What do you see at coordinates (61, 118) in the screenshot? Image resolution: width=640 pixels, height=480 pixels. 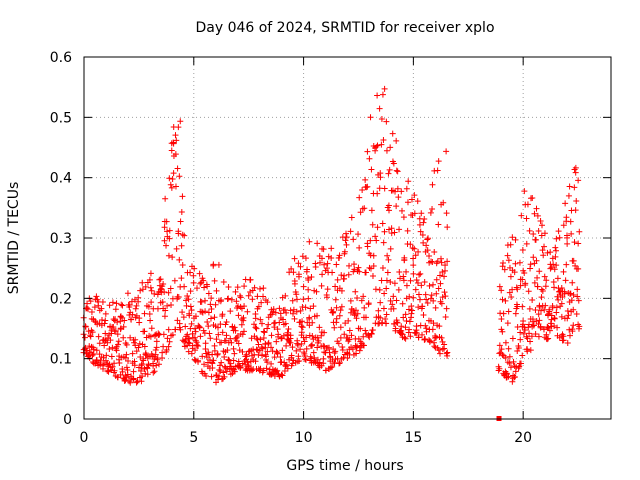 I see `y-tick-label: 0.5` at bounding box center [61, 118].